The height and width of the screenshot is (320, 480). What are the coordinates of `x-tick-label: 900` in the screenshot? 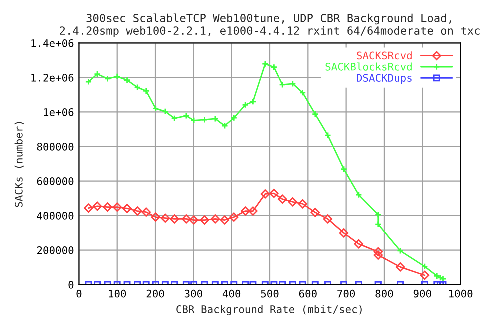 It's located at (423, 294).